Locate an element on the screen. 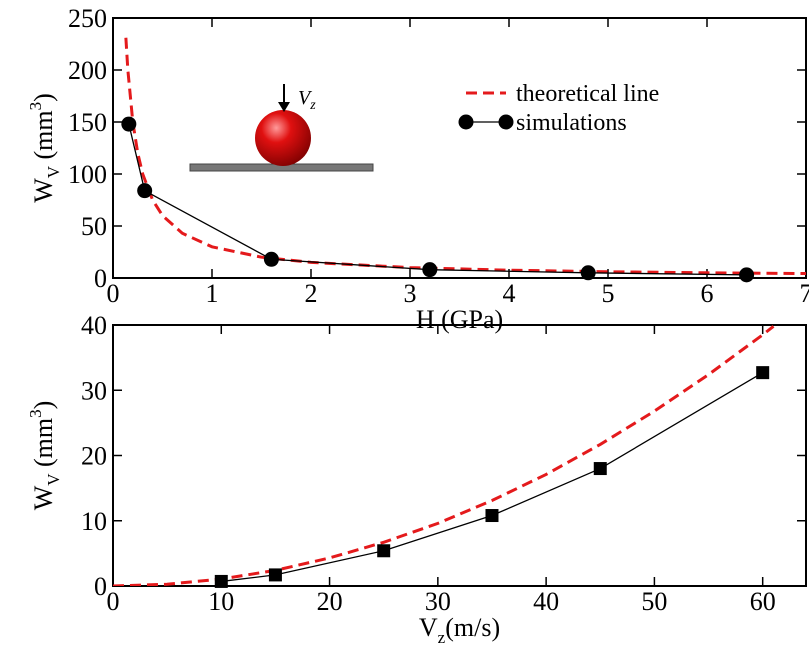 This screenshot has width=809, height=652. y-tick-label: 150 is located at coordinates (87, 122).